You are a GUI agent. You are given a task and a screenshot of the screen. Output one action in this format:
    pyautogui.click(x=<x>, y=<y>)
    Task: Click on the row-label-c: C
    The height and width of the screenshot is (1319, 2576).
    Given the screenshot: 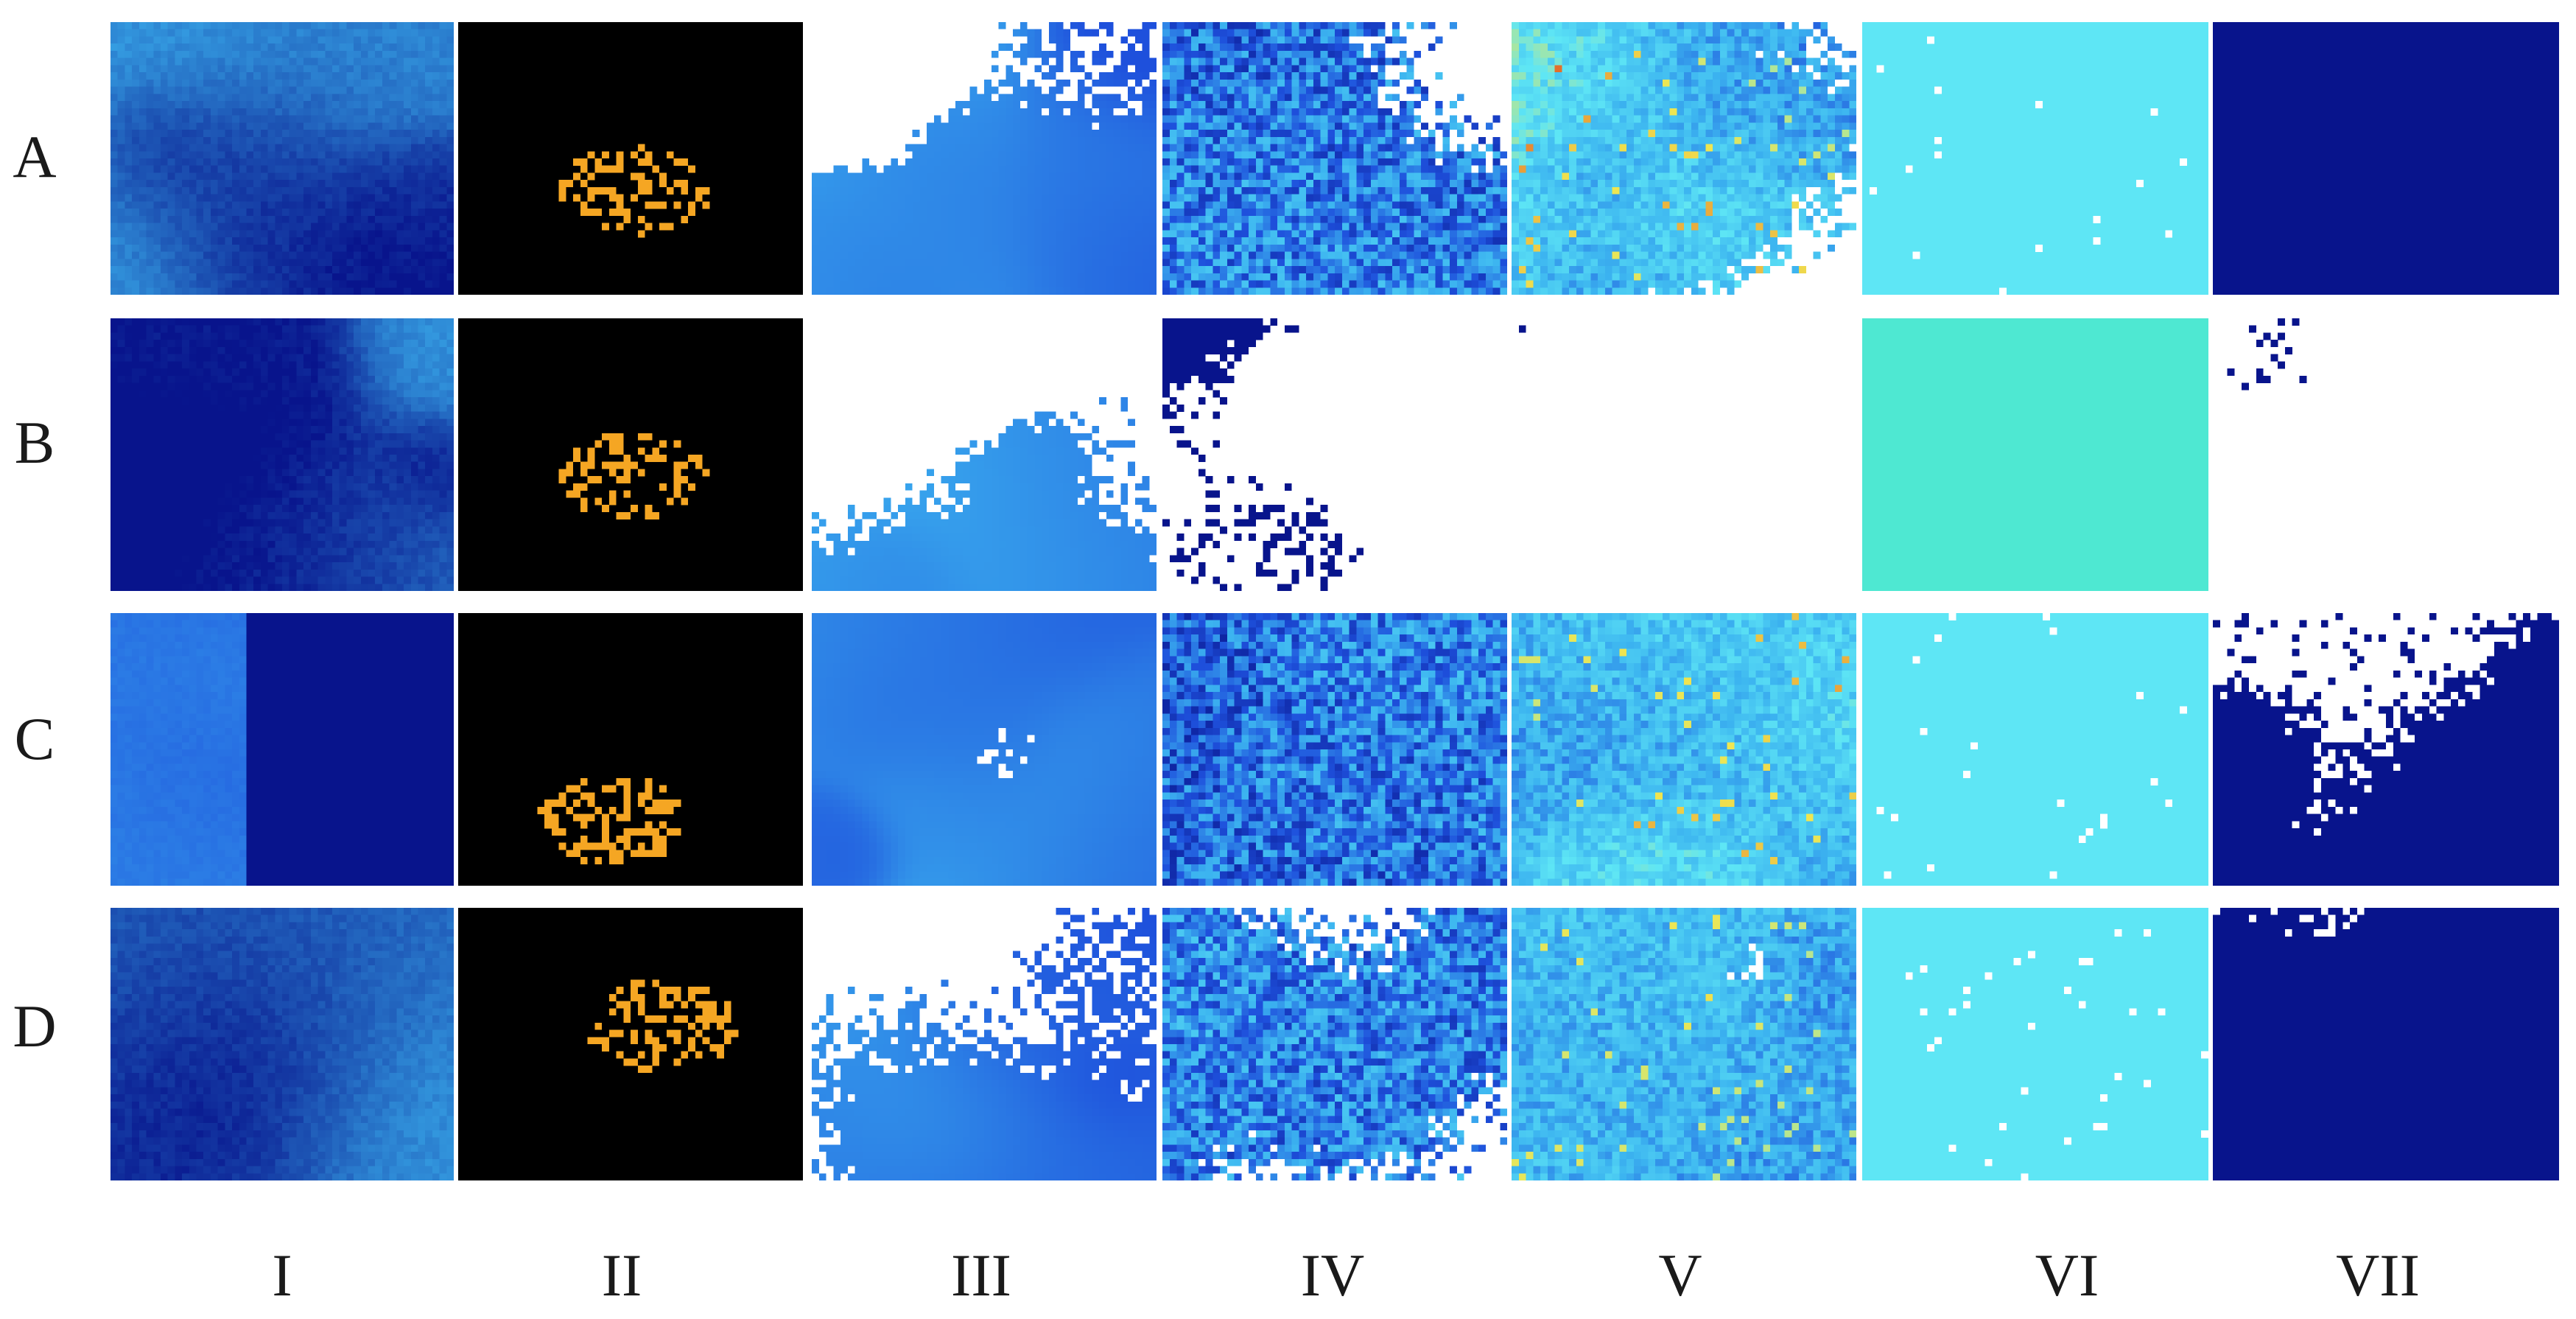 What is the action you would take?
    pyautogui.click(x=34, y=739)
    